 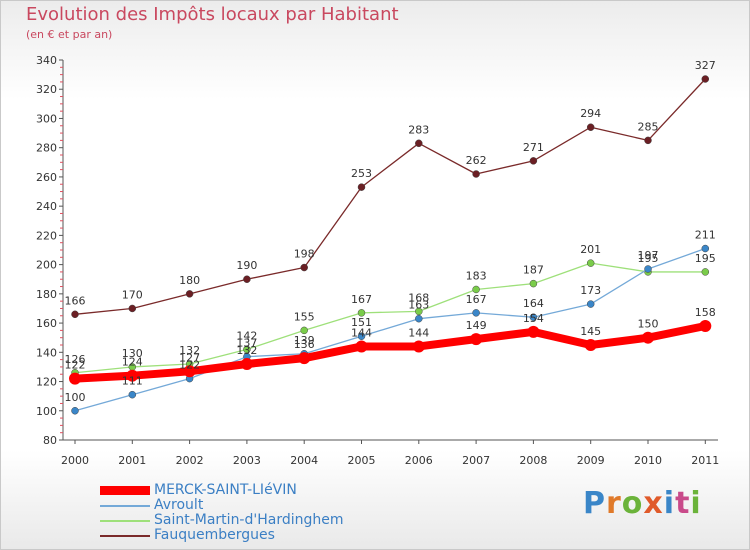 I want to click on data-label: 139, so click(x=304, y=340).